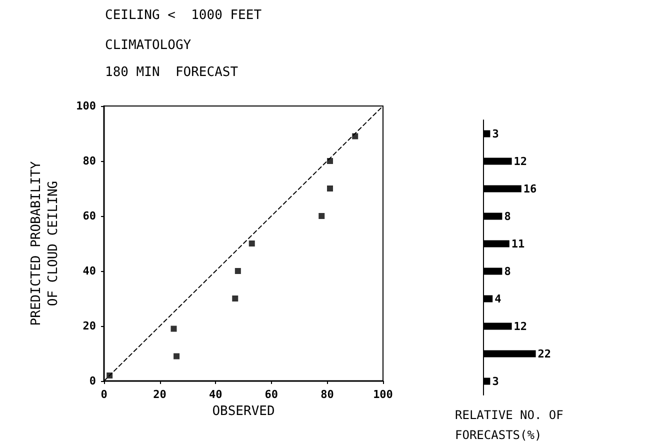  I want to click on y-tick-label: 20, so click(89, 326).